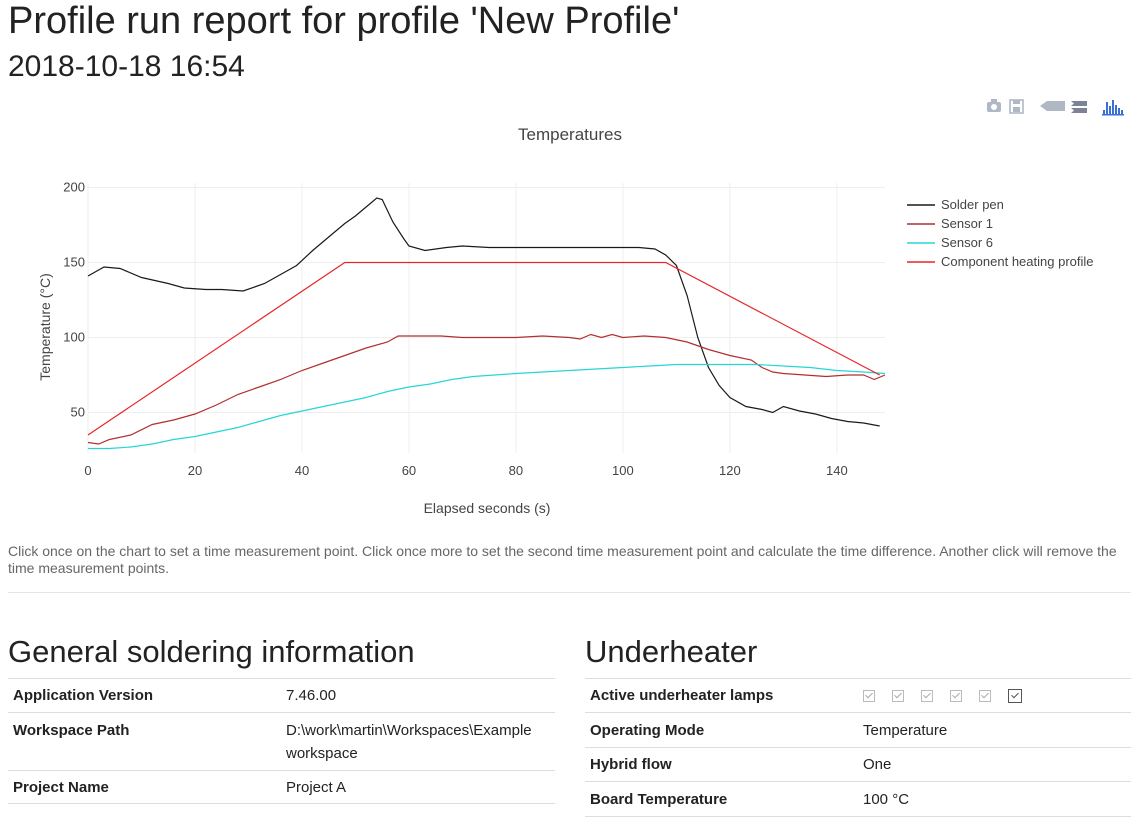 The image size is (1141, 817). Describe the element at coordinates (721, 764) in the screenshot. I see `row-key: Hybrid flow` at that location.